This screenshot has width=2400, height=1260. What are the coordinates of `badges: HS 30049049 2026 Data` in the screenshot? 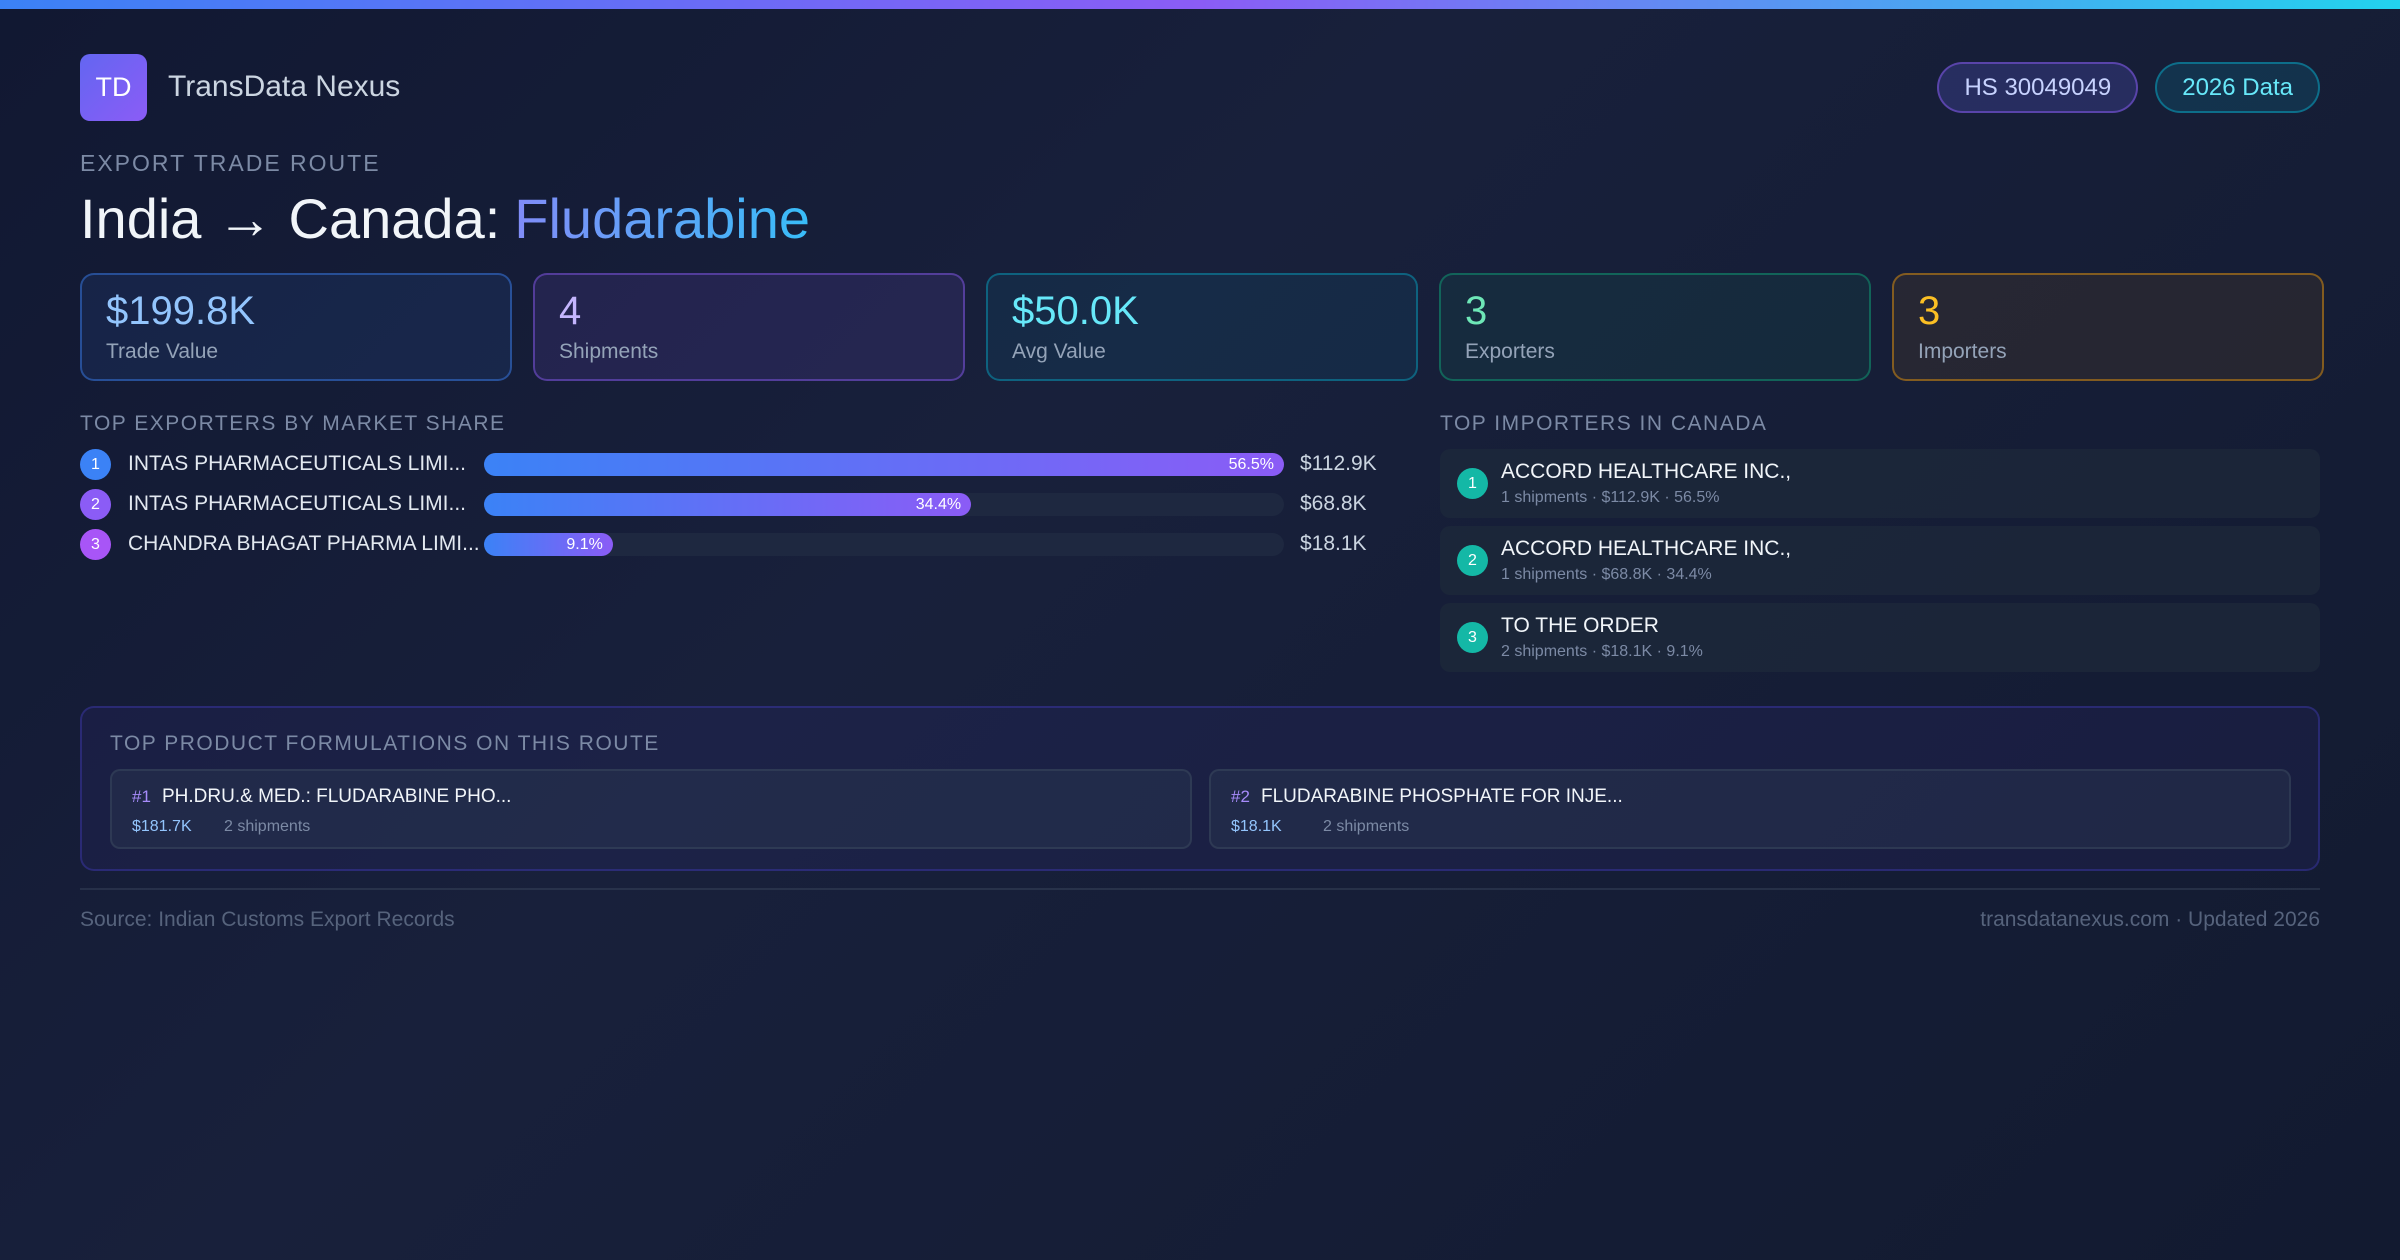 It's located at (2128, 87).